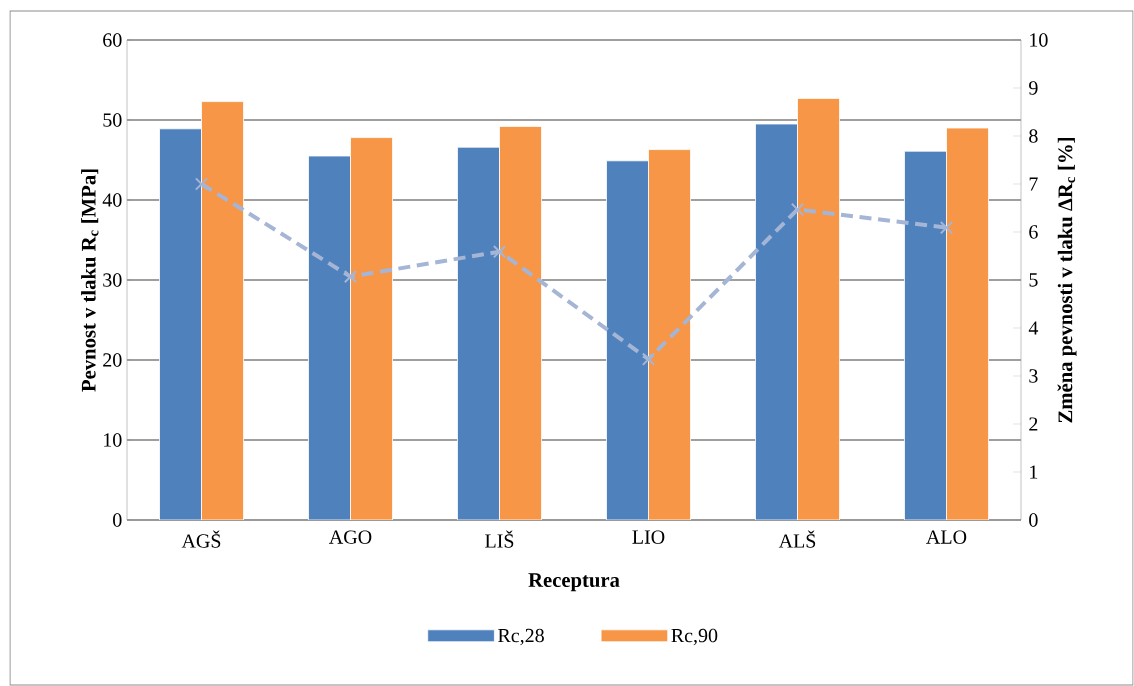 Image resolution: width=1134 pixels, height=686 pixels. What do you see at coordinates (1033, 376) in the screenshot?
I see `y2-tick-label: 3` at bounding box center [1033, 376].